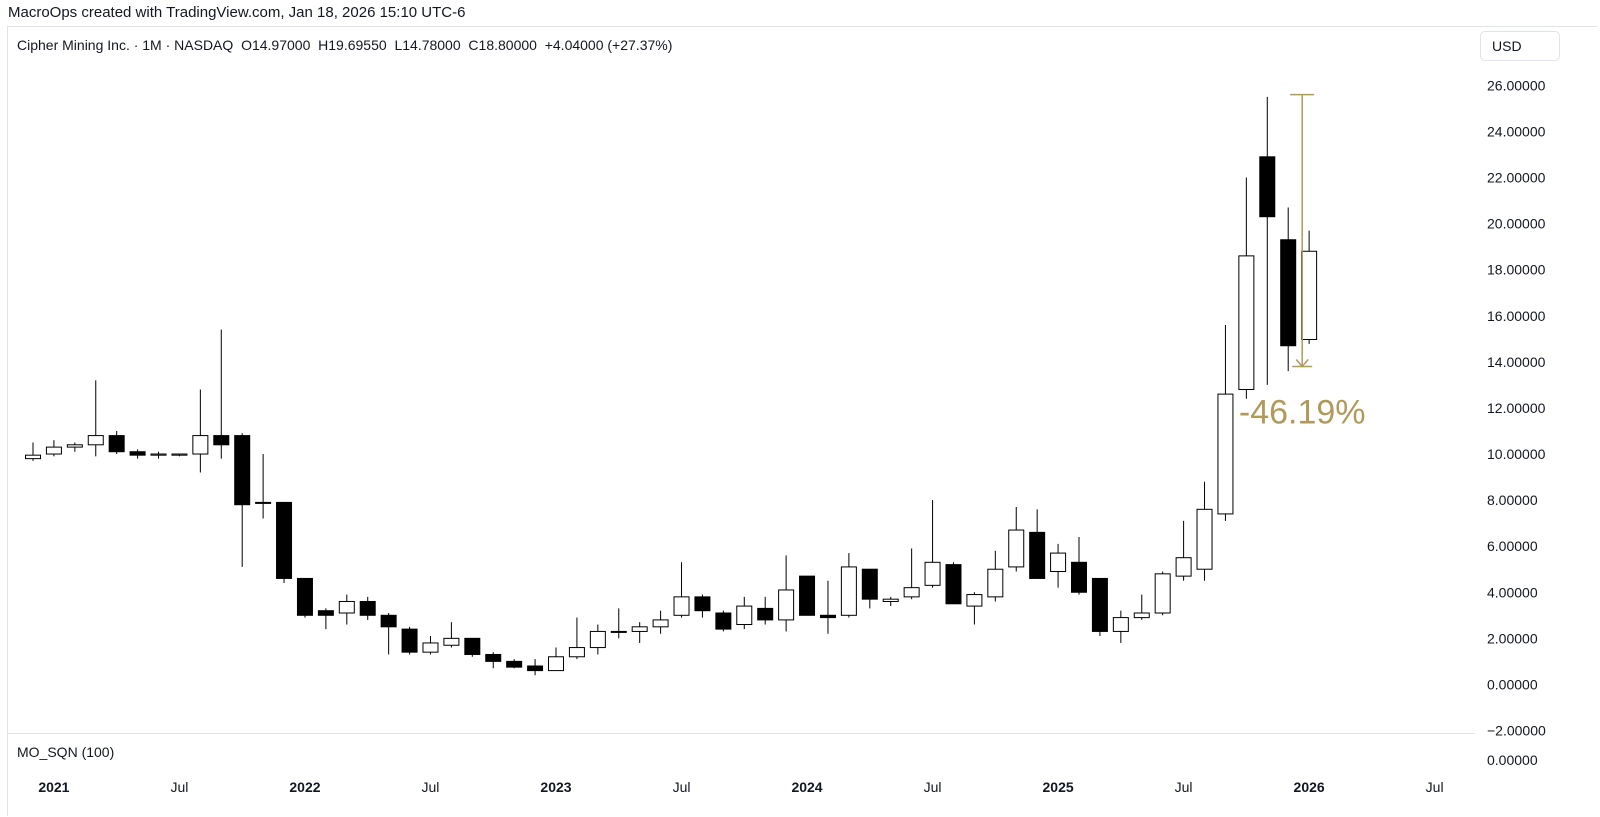 The width and height of the screenshot is (1600, 817). What do you see at coordinates (304, 787) in the screenshot?
I see `time-axis-label: 2022` at bounding box center [304, 787].